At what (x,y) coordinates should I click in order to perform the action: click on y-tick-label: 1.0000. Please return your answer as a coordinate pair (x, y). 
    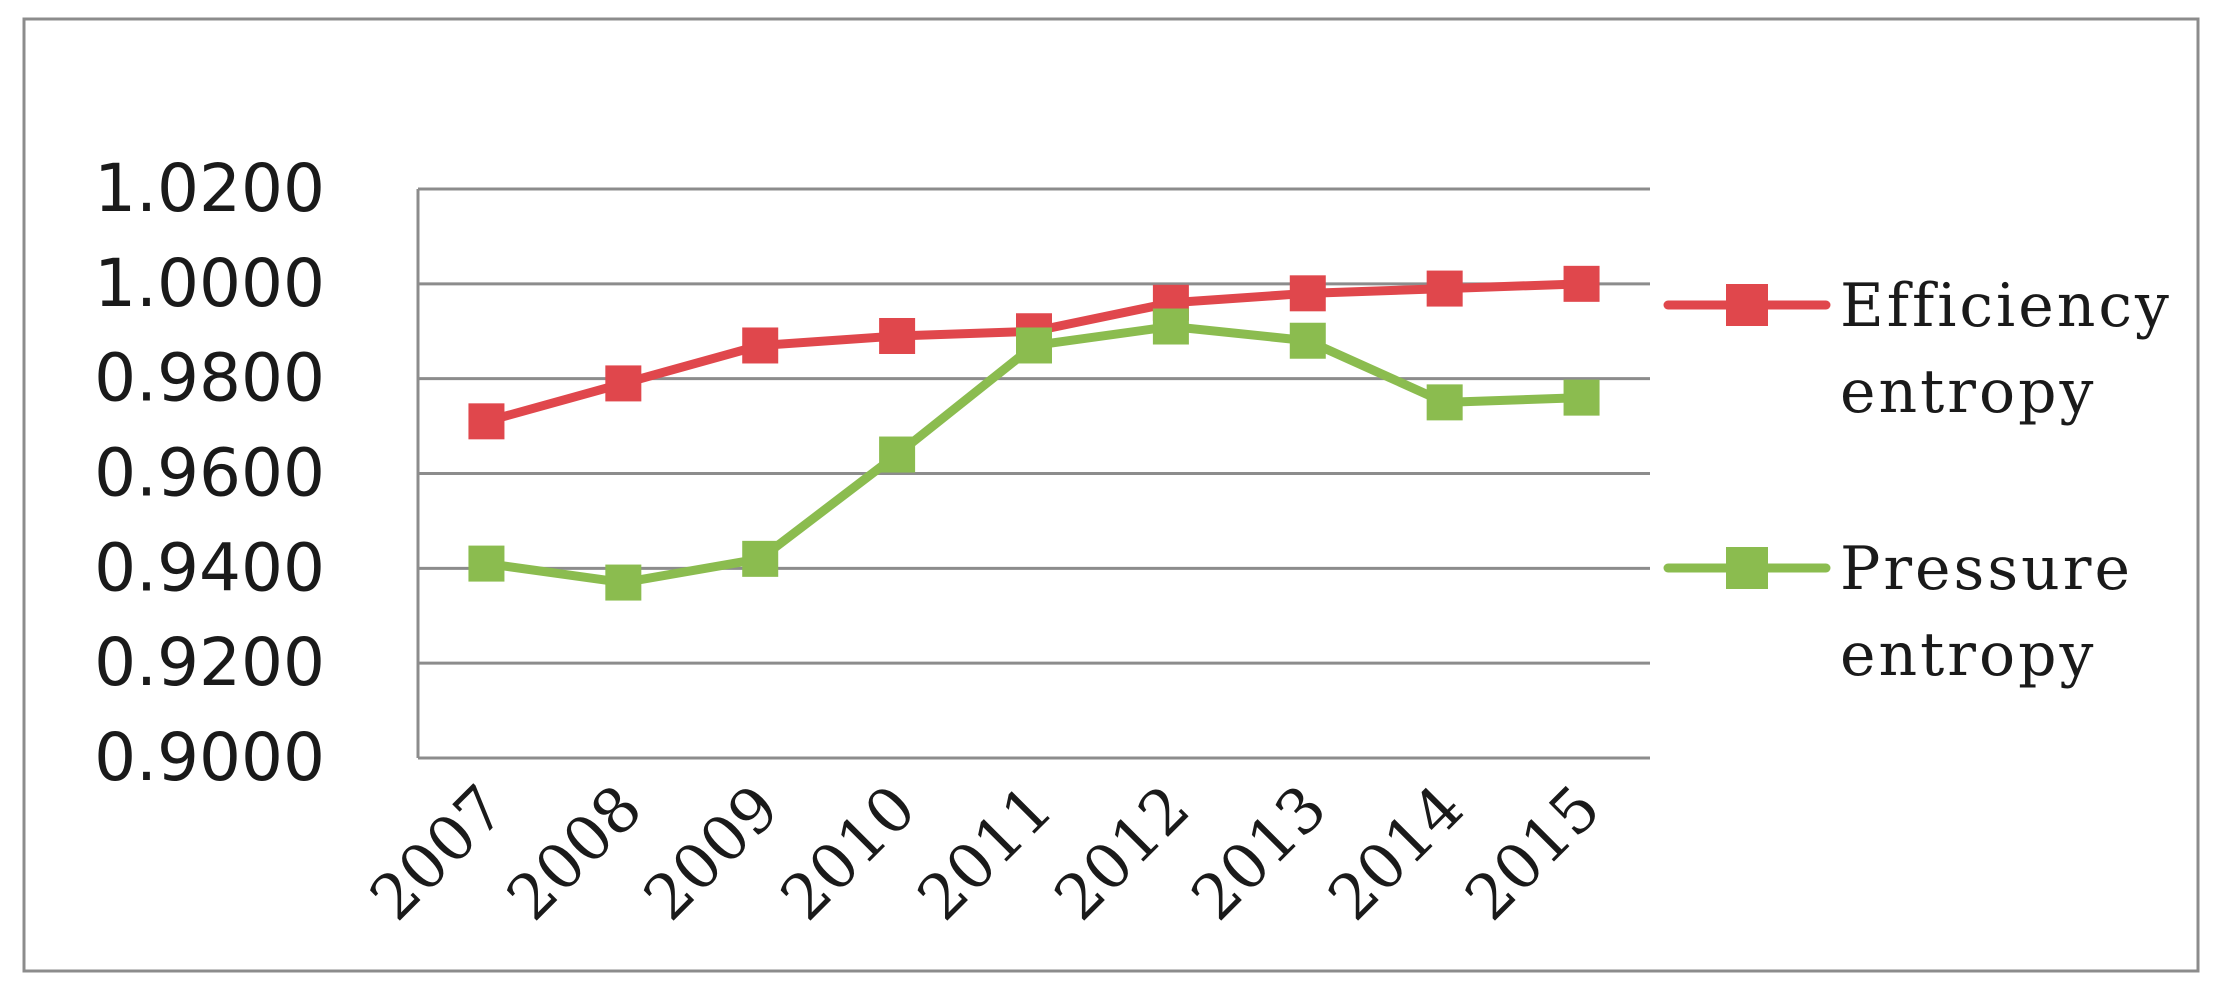
    Looking at the image, I should click on (209, 283).